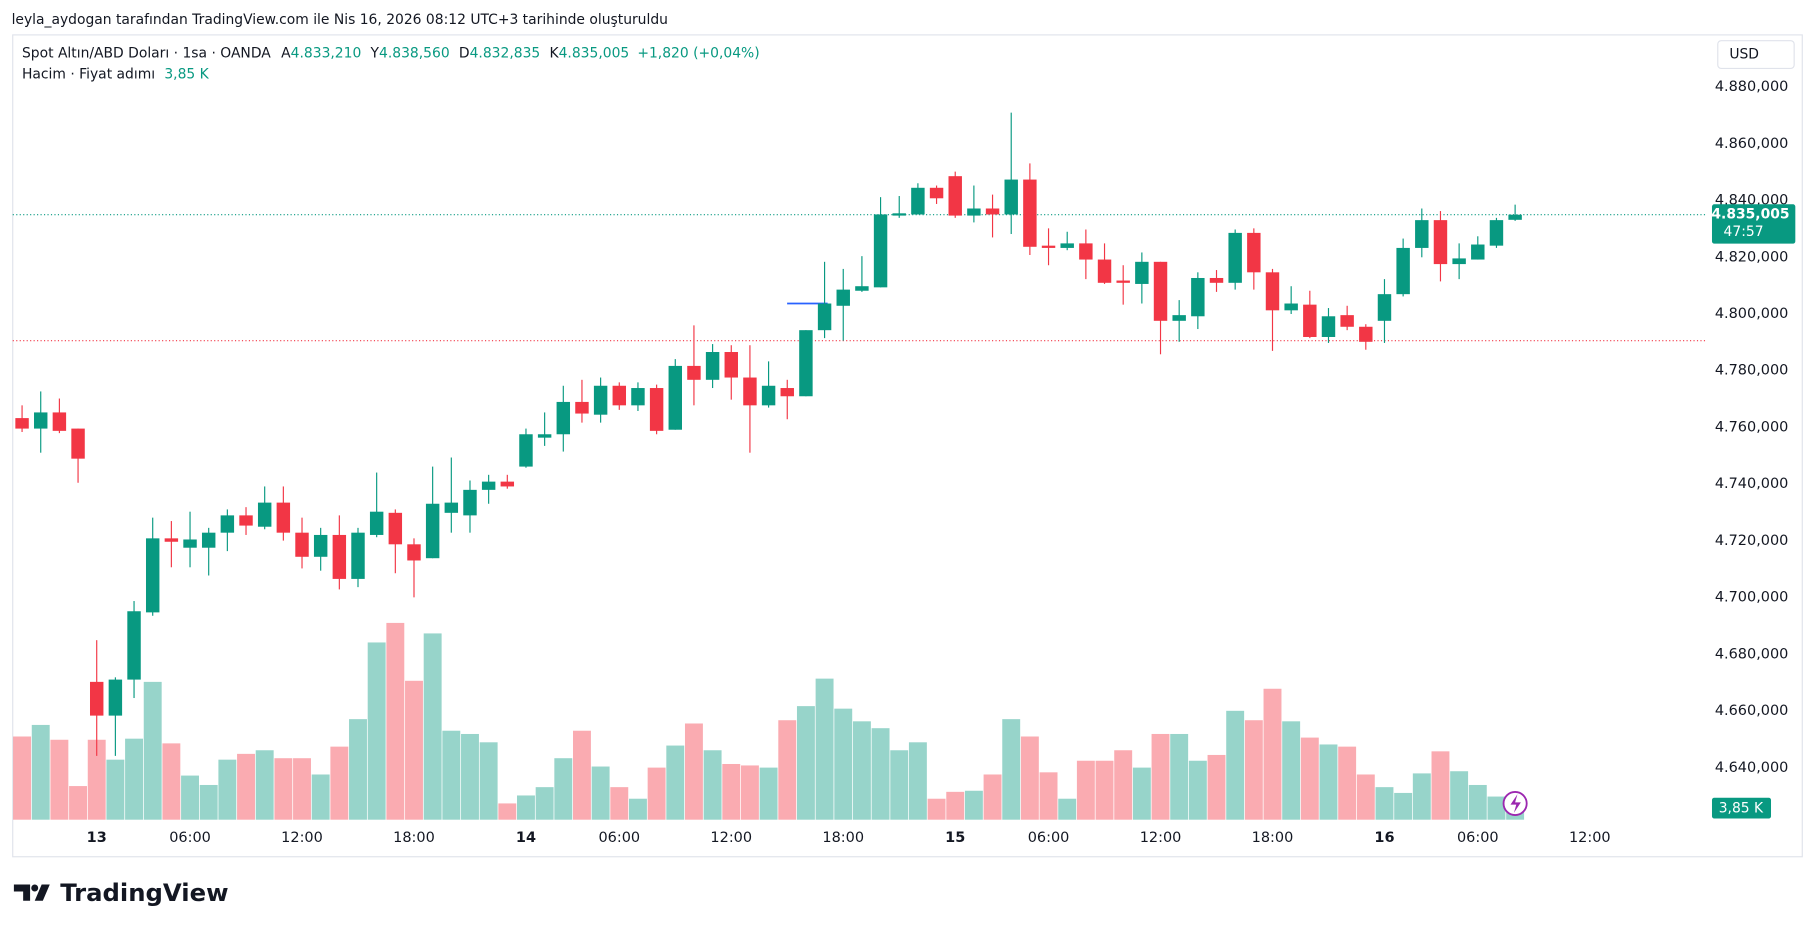 This screenshot has width=1815, height=931. I want to click on legend-name: Spot Altın/ABD Doları · 1sa · OANDA, so click(146, 53).